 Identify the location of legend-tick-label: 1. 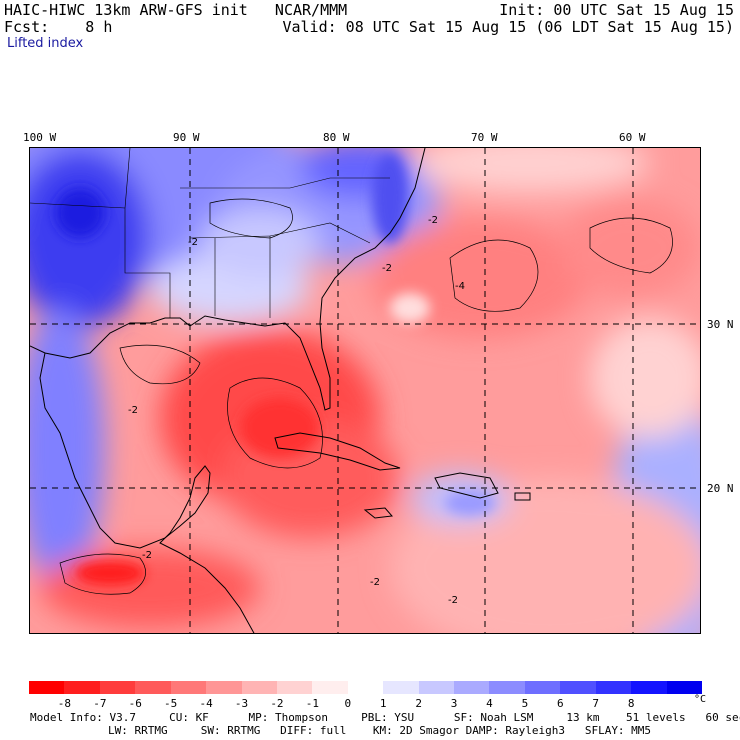
(383, 703).